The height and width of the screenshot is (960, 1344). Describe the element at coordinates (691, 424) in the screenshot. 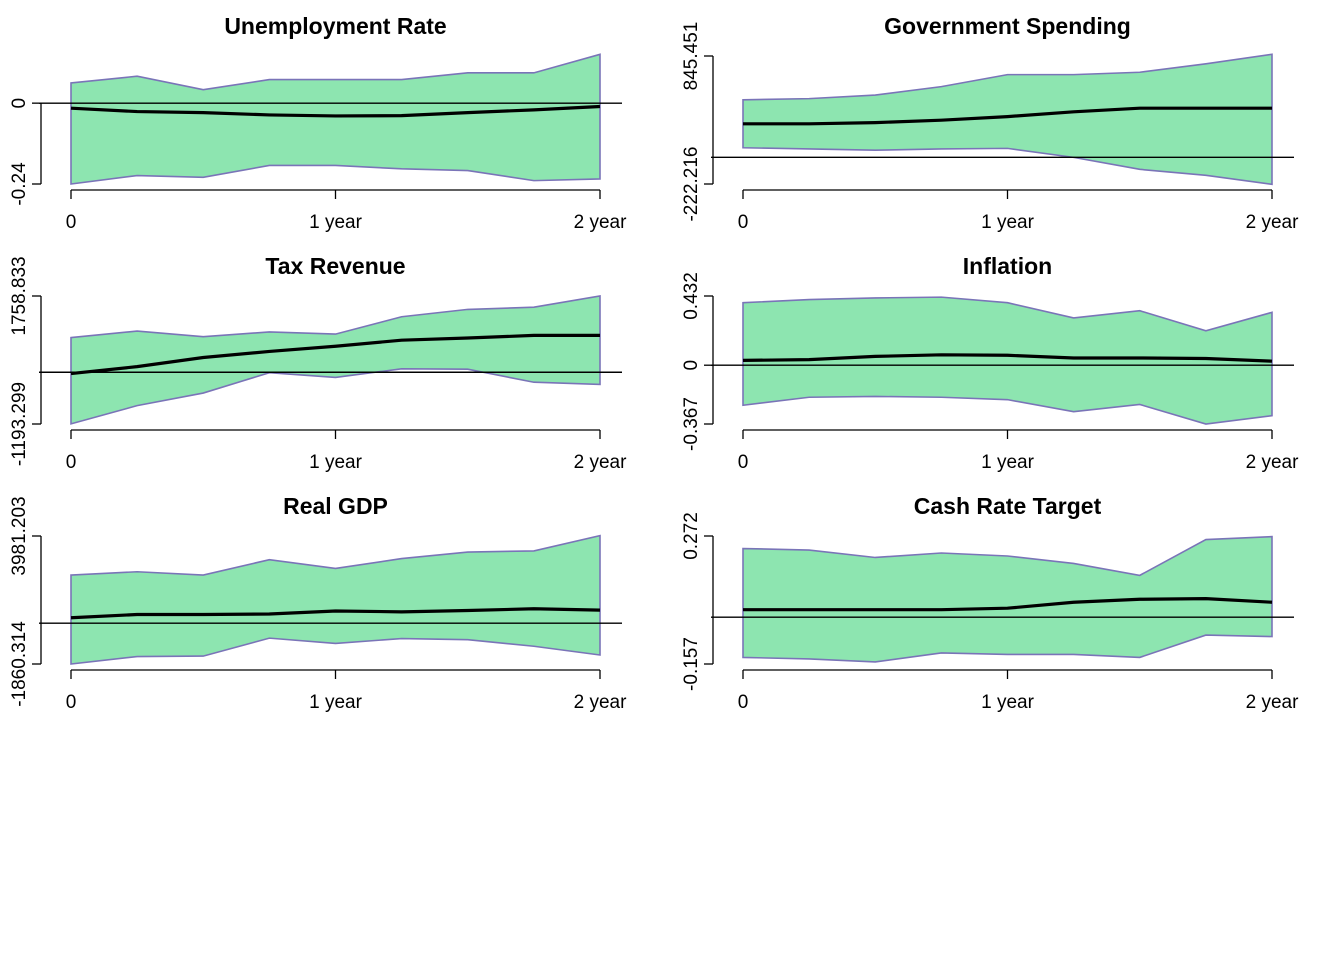

I see `inflation-y-tick-label: -0.367` at that location.